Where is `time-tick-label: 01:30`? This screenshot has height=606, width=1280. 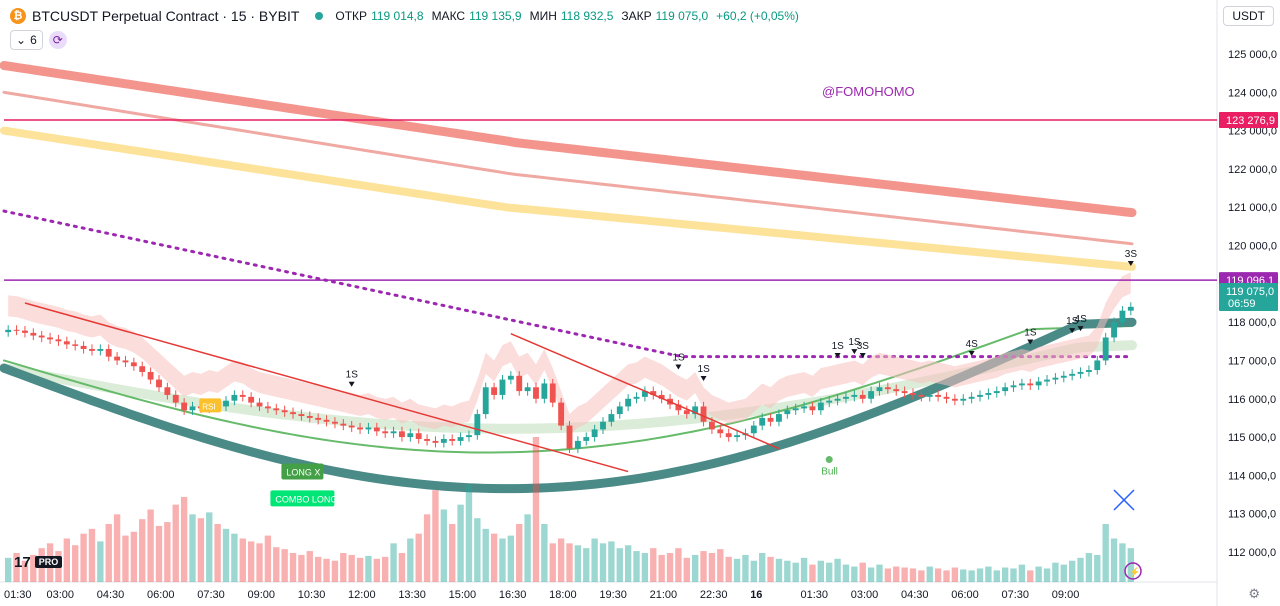
time-tick-label: 01:30 is located at coordinates (814, 595).